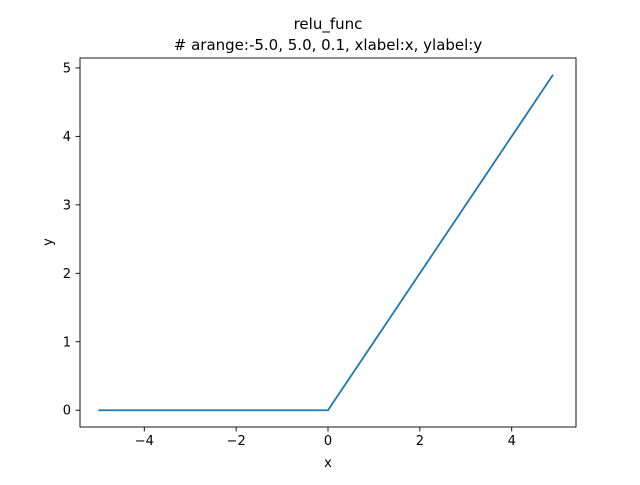 This screenshot has width=640, height=485. Describe the element at coordinates (420, 441) in the screenshot. I see `x-tick-label: 2` at that location.